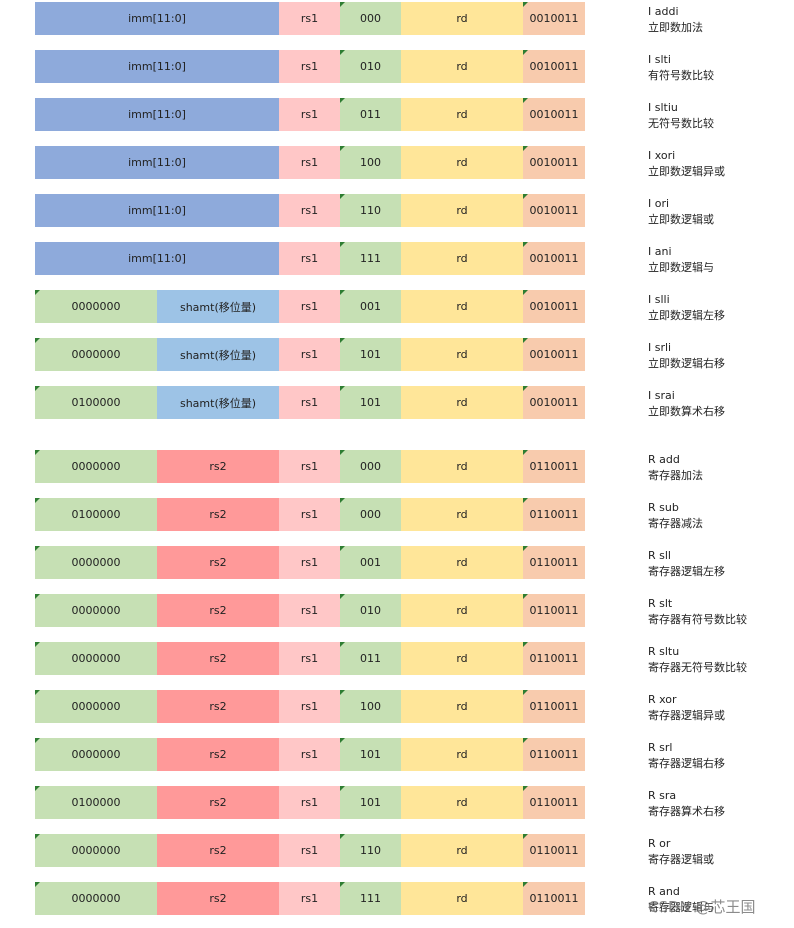 The height and width of the screenshot is (928, 794). I want to click on instruction-description: R add 寄存器加法, so click(675, 468).